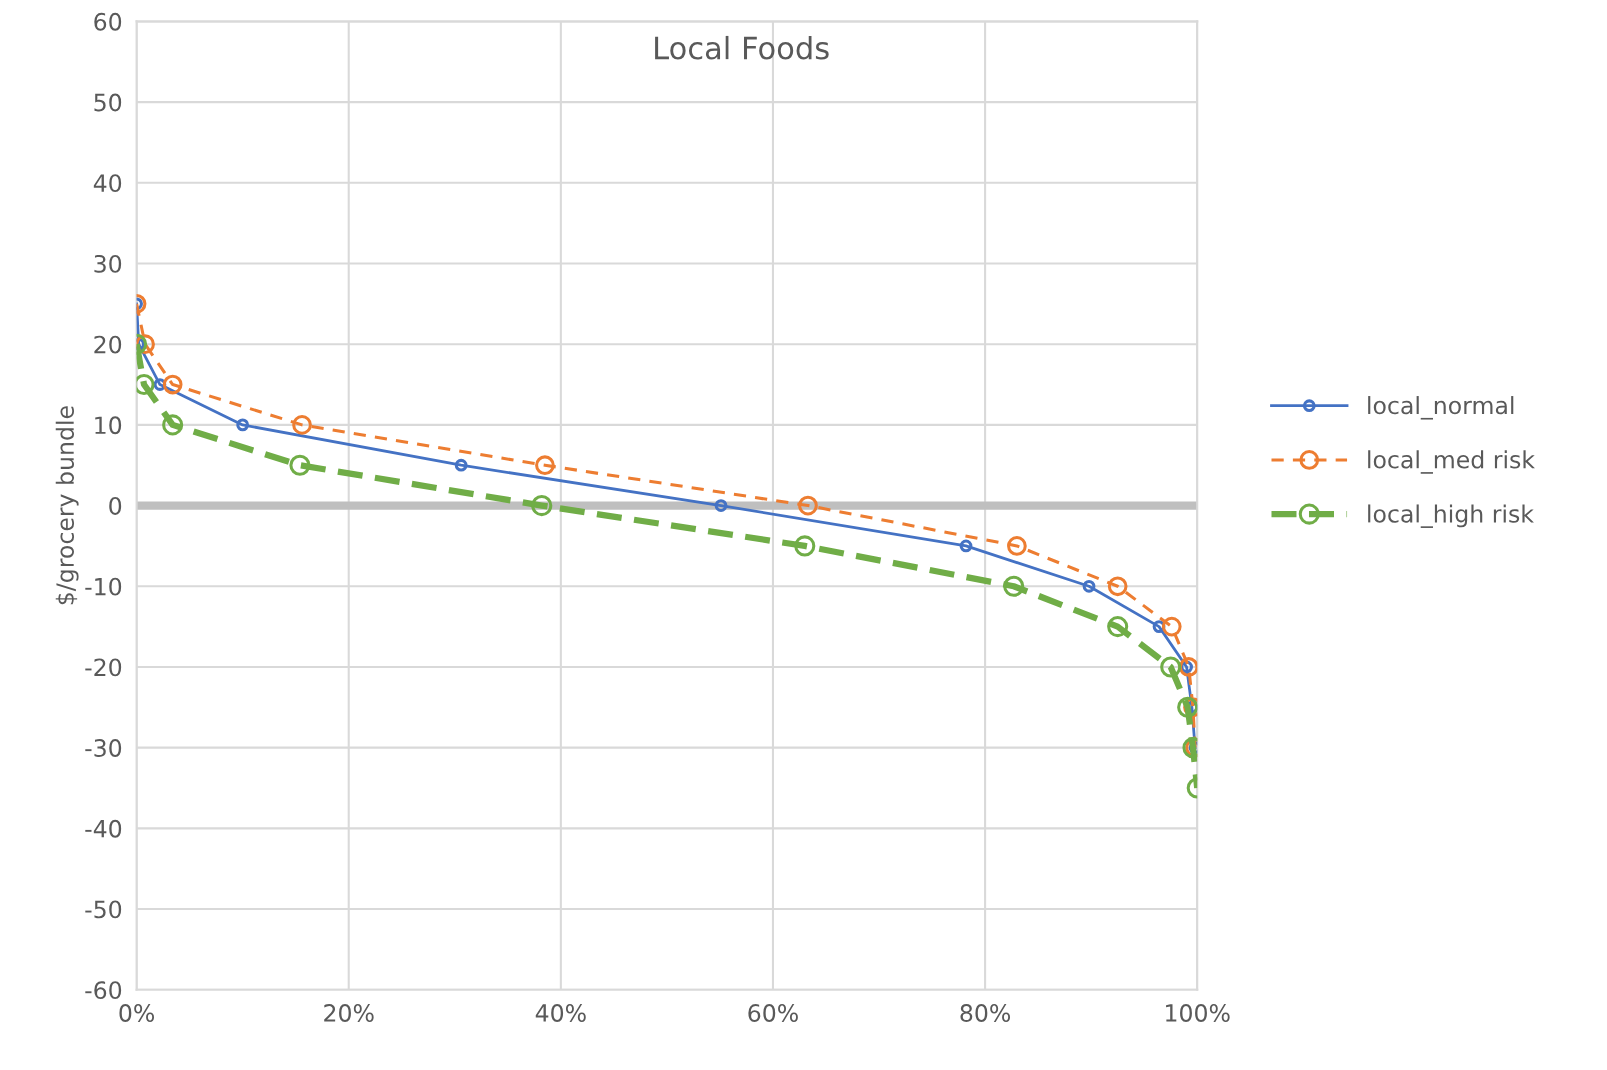 This screenshot has height=1070, width=1607. Describe the element at coordinates (103, 667) in the screenshot. I see `y-tick-label: -20` at that location.